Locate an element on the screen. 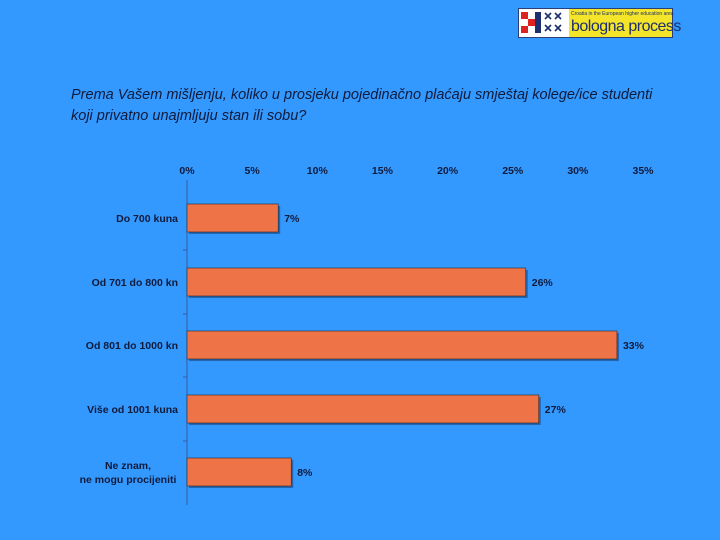 This screenshot has width=720, height=540. category-label: Od 701 do 800 kn is located at coordinates (135, 283).